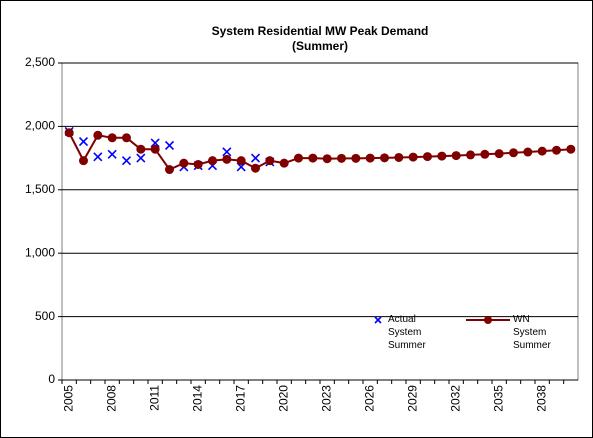 This screenshot has width=593, height=438. What do you see at coordinates (240, 398) in the screenshot?
I see `x-tick-label: 2017` at bounding box center [240, 398].